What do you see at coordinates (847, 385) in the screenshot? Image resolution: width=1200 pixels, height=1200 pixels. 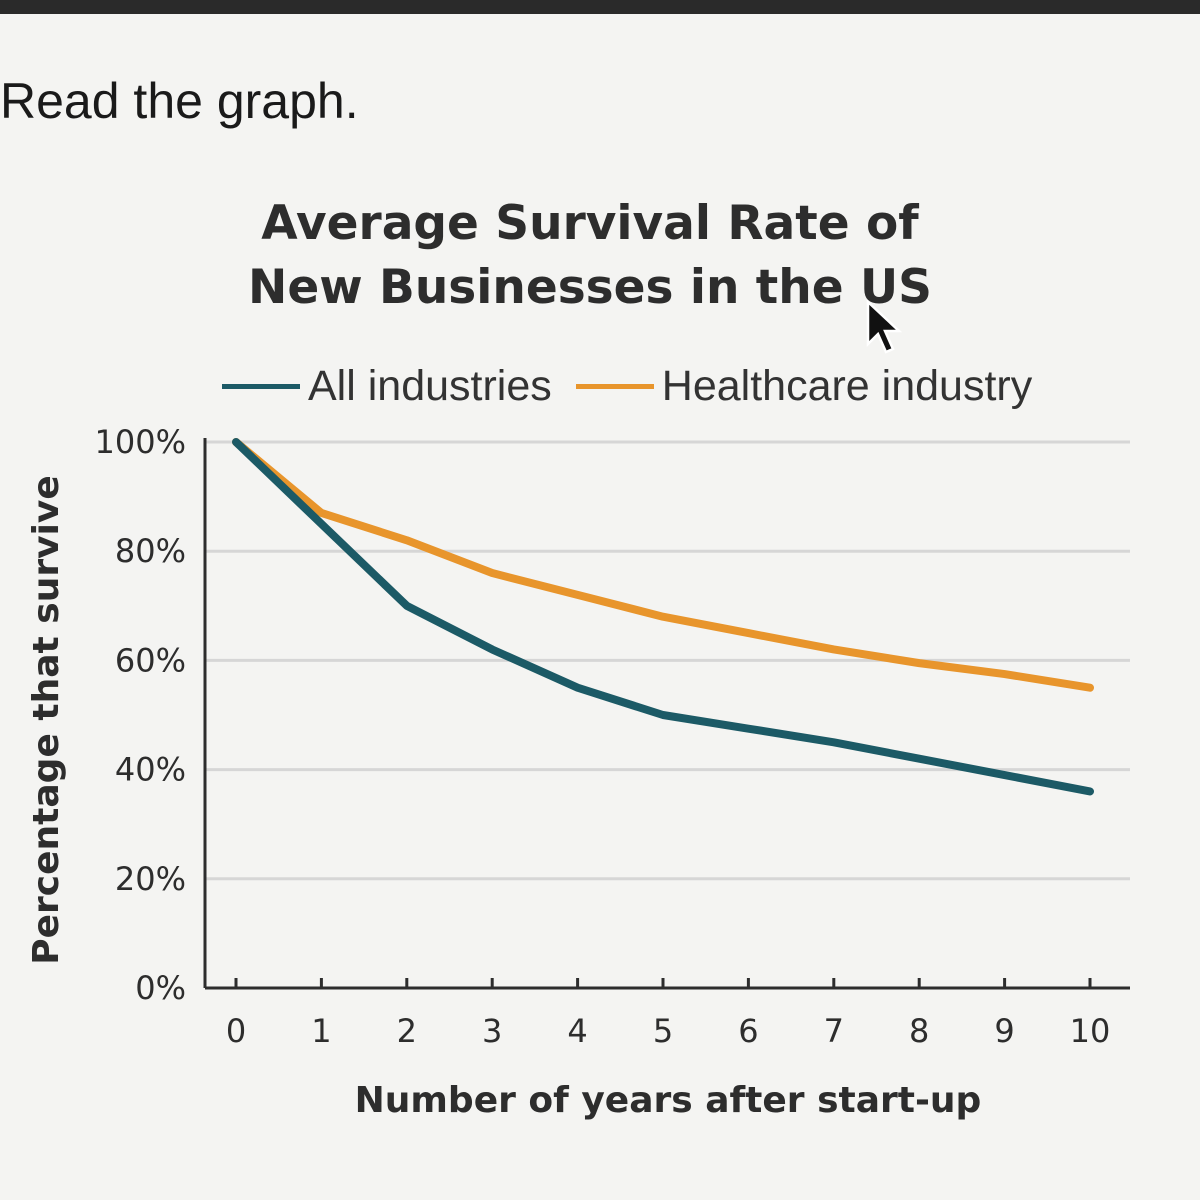 I see `legend-label-healthcare: Healthcare industry` at bounding box center [847, 385].